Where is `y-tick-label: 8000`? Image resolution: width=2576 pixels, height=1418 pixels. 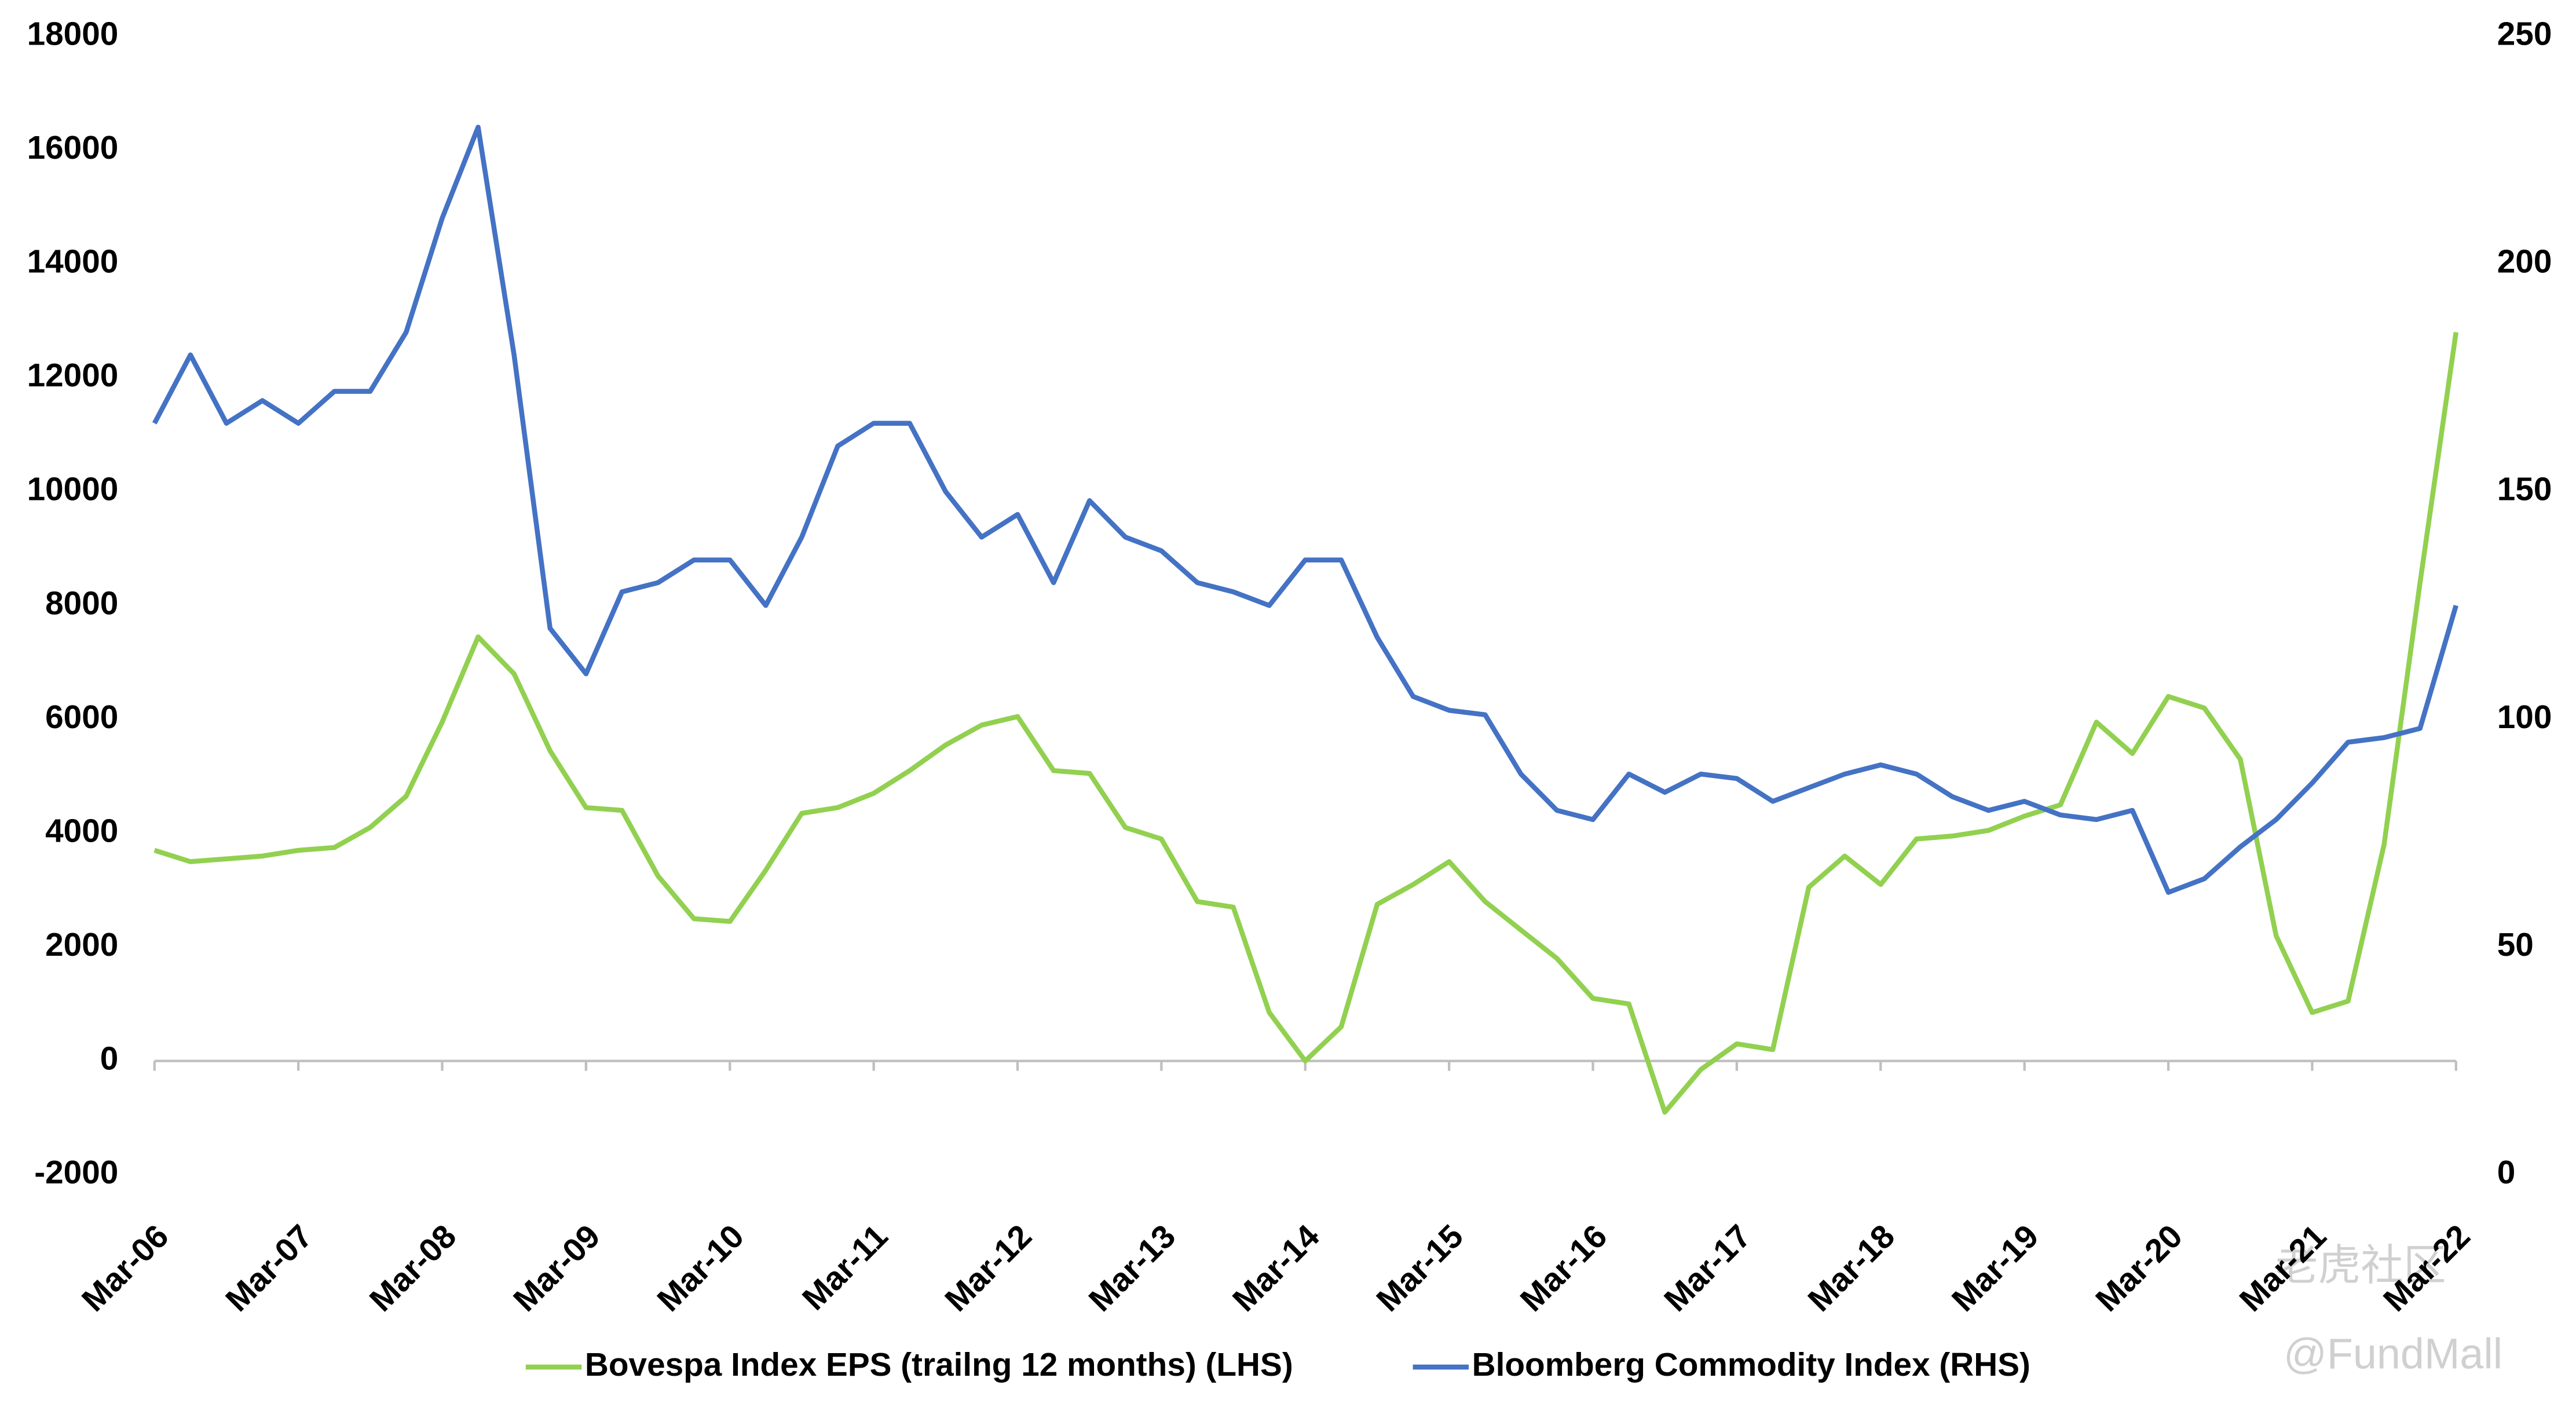 y-tick-label: 8000 is located at coordinates (81, 603).